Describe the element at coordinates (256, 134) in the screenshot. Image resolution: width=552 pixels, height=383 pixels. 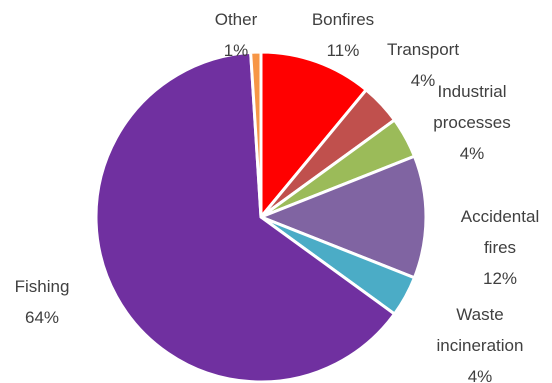
I see `pie-slice-other` at that location.